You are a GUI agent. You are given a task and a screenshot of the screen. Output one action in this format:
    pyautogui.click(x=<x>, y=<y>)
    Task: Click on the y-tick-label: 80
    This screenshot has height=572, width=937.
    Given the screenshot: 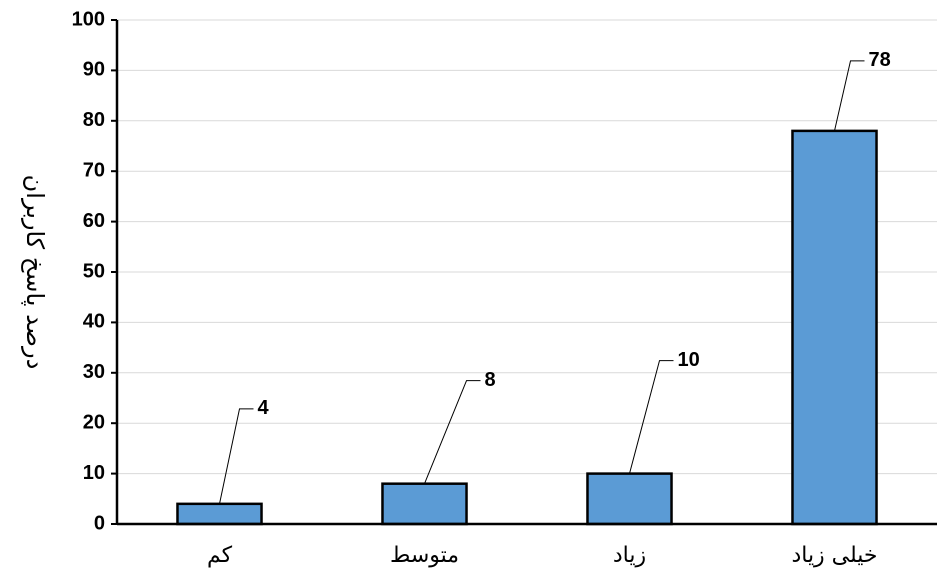 What is the action you would take?
    pyautogui.click(x=94, y=120)
    